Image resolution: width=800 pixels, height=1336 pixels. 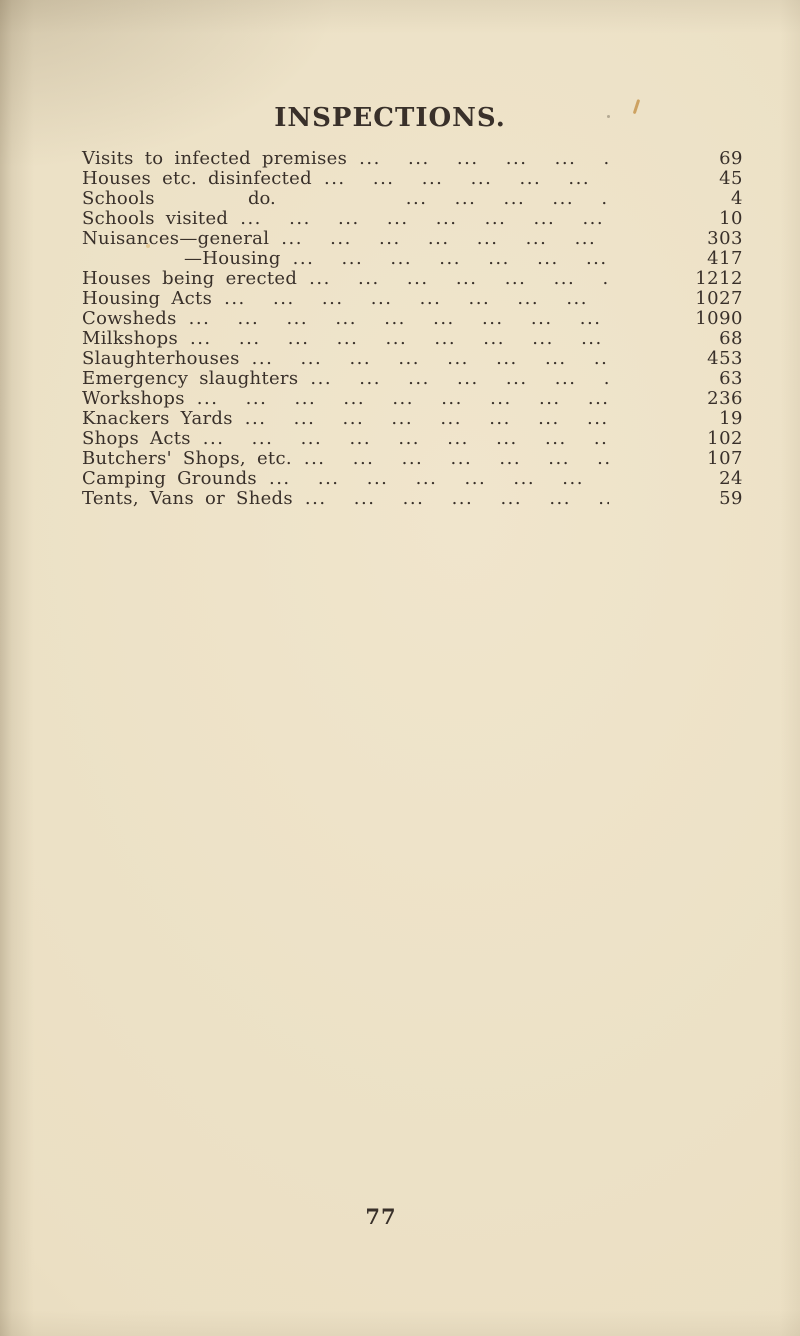 What do you see at coordinates (215, 158) in the screenshot?
I see `row-label: Visits to infected premises` at bounding box center [215, 158].